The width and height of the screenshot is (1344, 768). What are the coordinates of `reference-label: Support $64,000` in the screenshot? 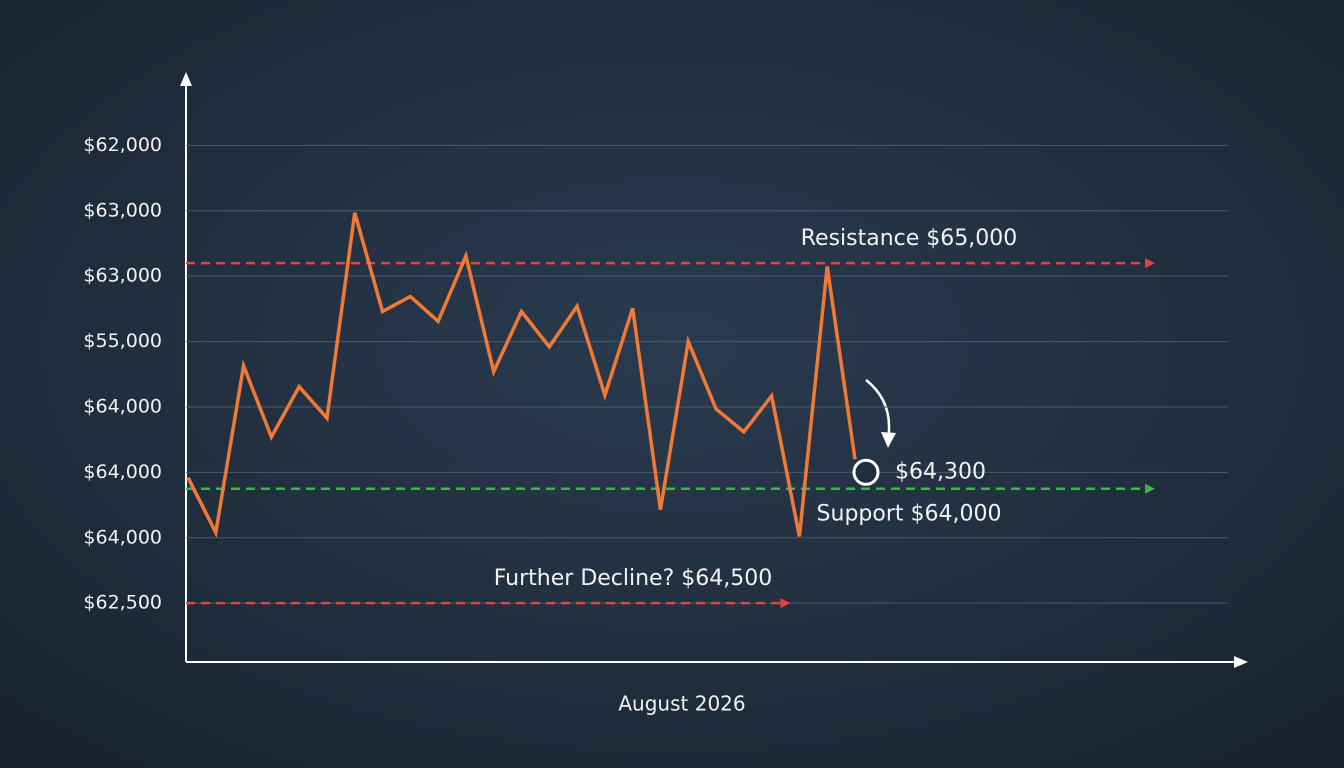 It's located at (909, 514).